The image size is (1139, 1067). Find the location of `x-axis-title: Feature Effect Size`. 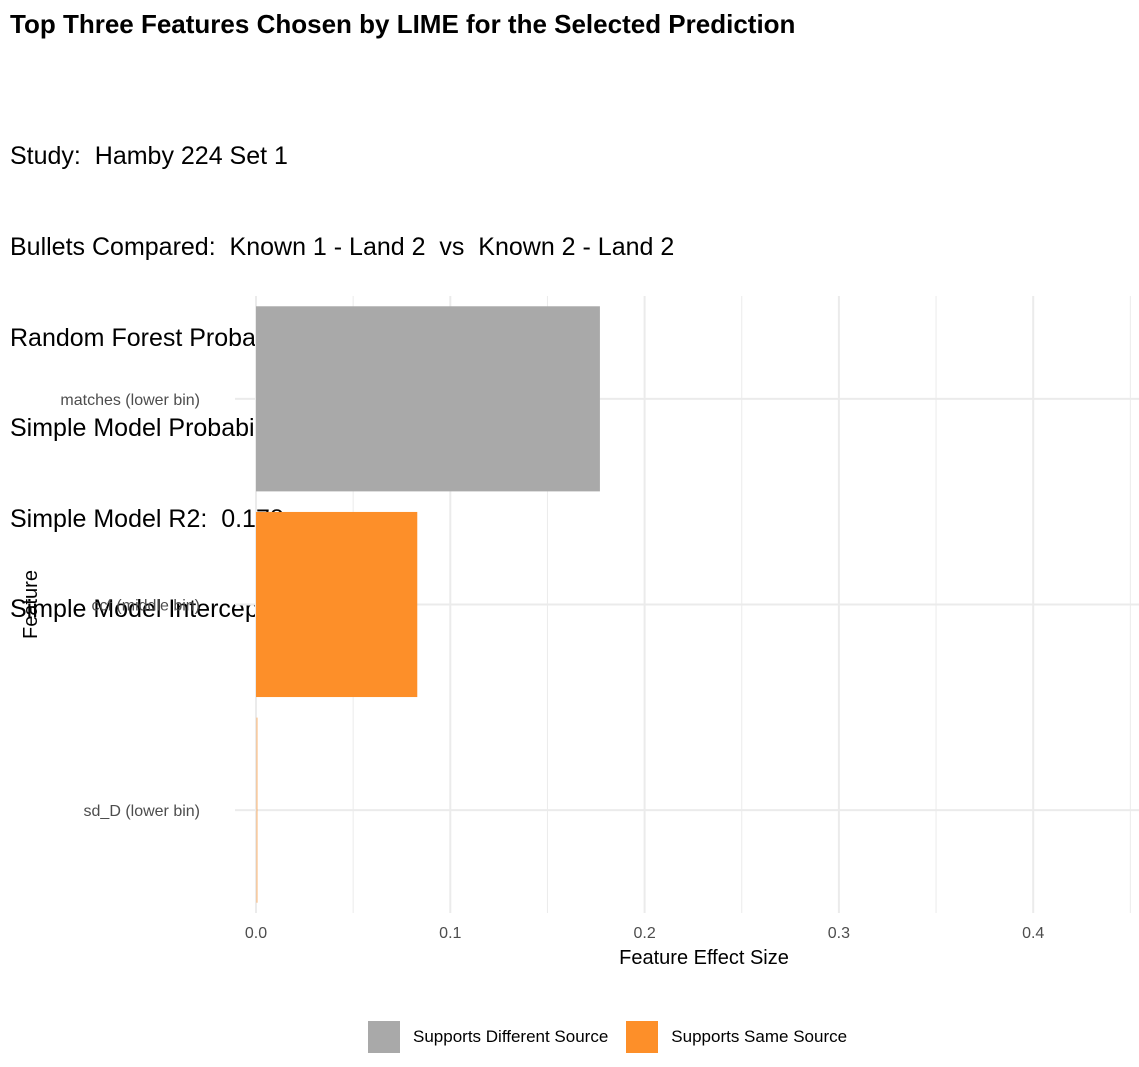

x-axis-title: Feature Effect Size is located at coordinates (704, 958).